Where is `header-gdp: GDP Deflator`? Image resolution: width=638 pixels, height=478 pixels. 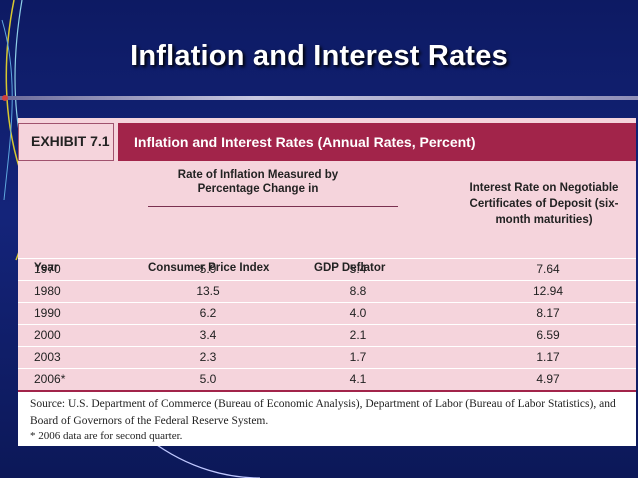 header-gdp: GDP Deflator is located at coordinates (350, 268).